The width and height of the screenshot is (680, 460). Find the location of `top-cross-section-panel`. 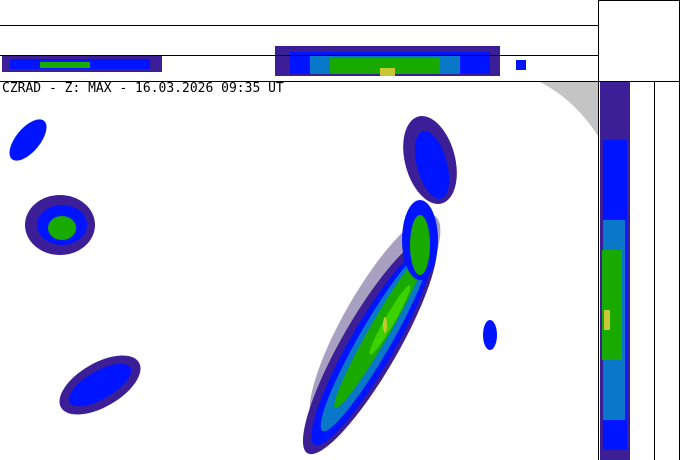

top-cross-section-panel is located at coordinates (264, 61).